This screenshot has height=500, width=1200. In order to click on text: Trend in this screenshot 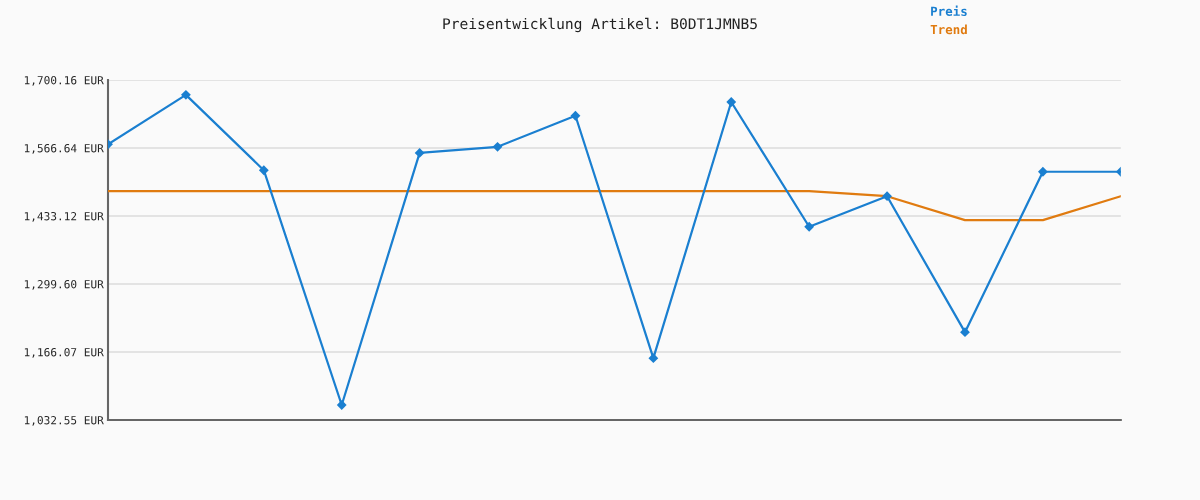, I will do `click(948, 29)`.